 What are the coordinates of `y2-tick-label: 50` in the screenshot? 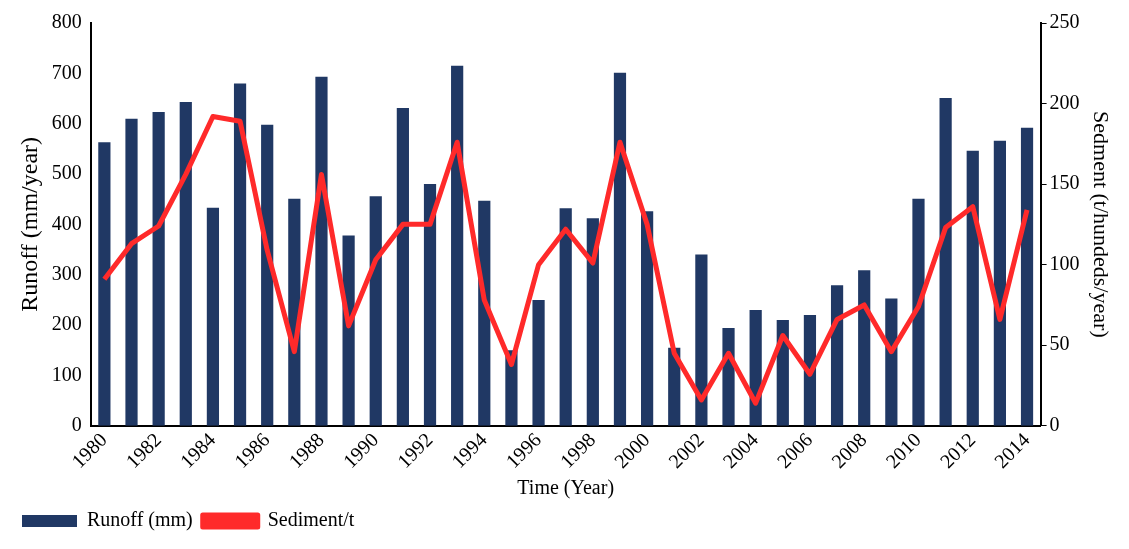 It's located at (1059, 343).